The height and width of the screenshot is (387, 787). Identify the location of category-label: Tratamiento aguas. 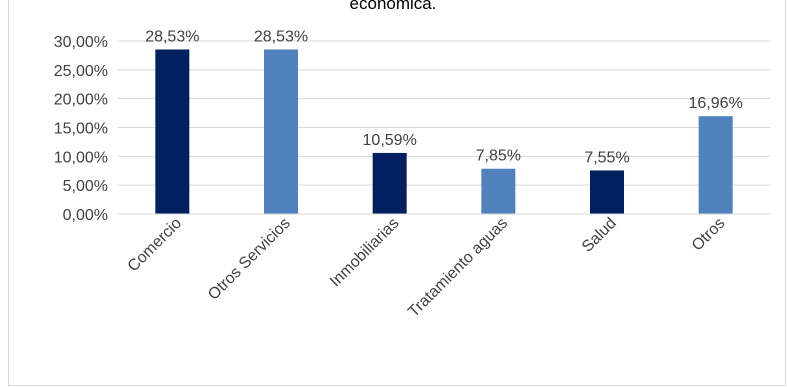
(458, 268).